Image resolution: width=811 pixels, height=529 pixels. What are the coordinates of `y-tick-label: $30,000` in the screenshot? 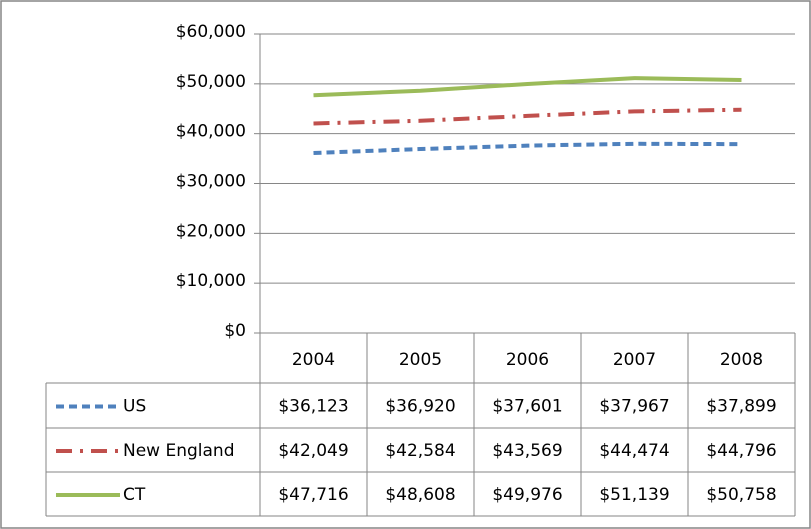 It's located at (211, 182).